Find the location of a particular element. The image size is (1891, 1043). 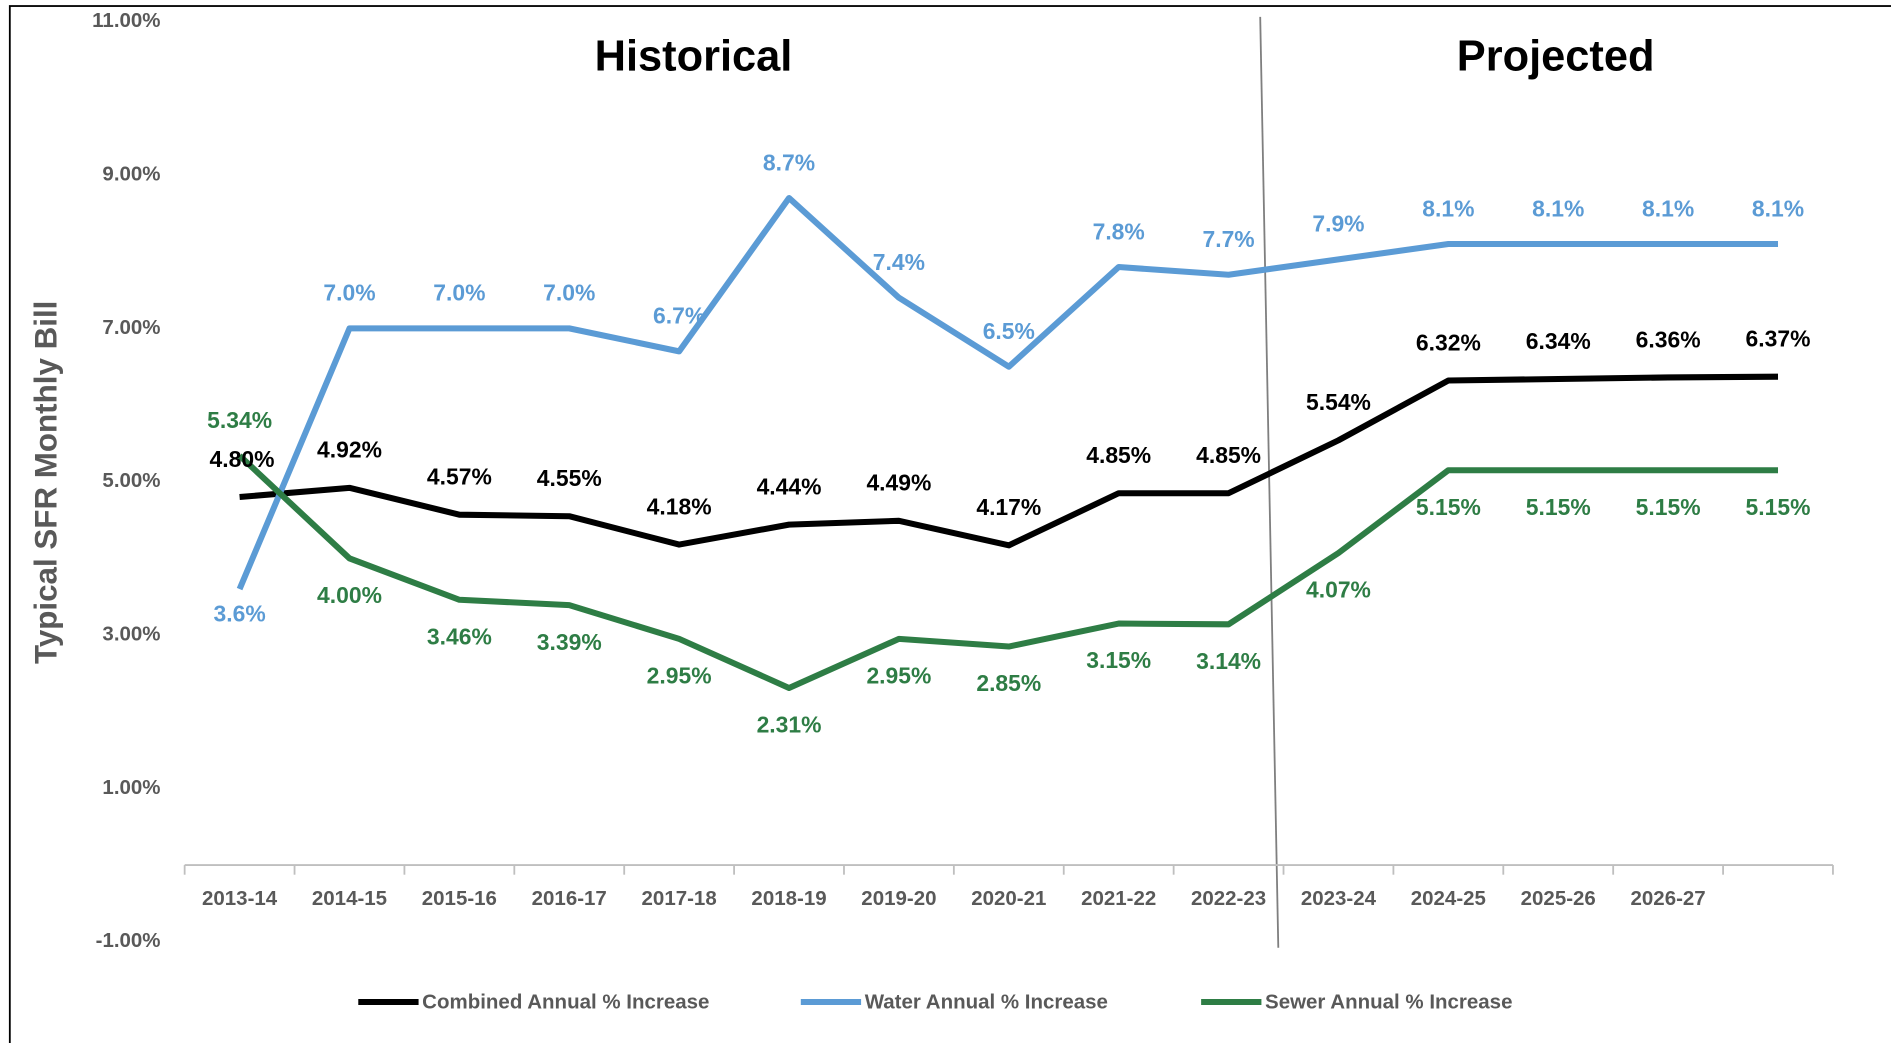

legend-label: Sewer Annual % Increase is located at coordinates (1388, 1002).